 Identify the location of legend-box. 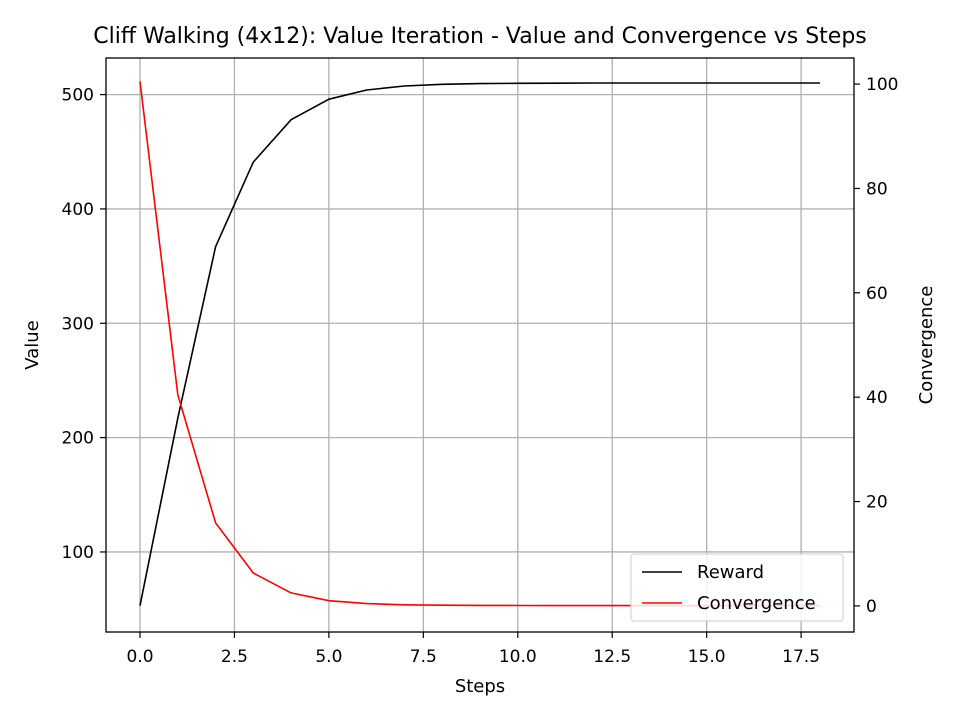
(737, 587).